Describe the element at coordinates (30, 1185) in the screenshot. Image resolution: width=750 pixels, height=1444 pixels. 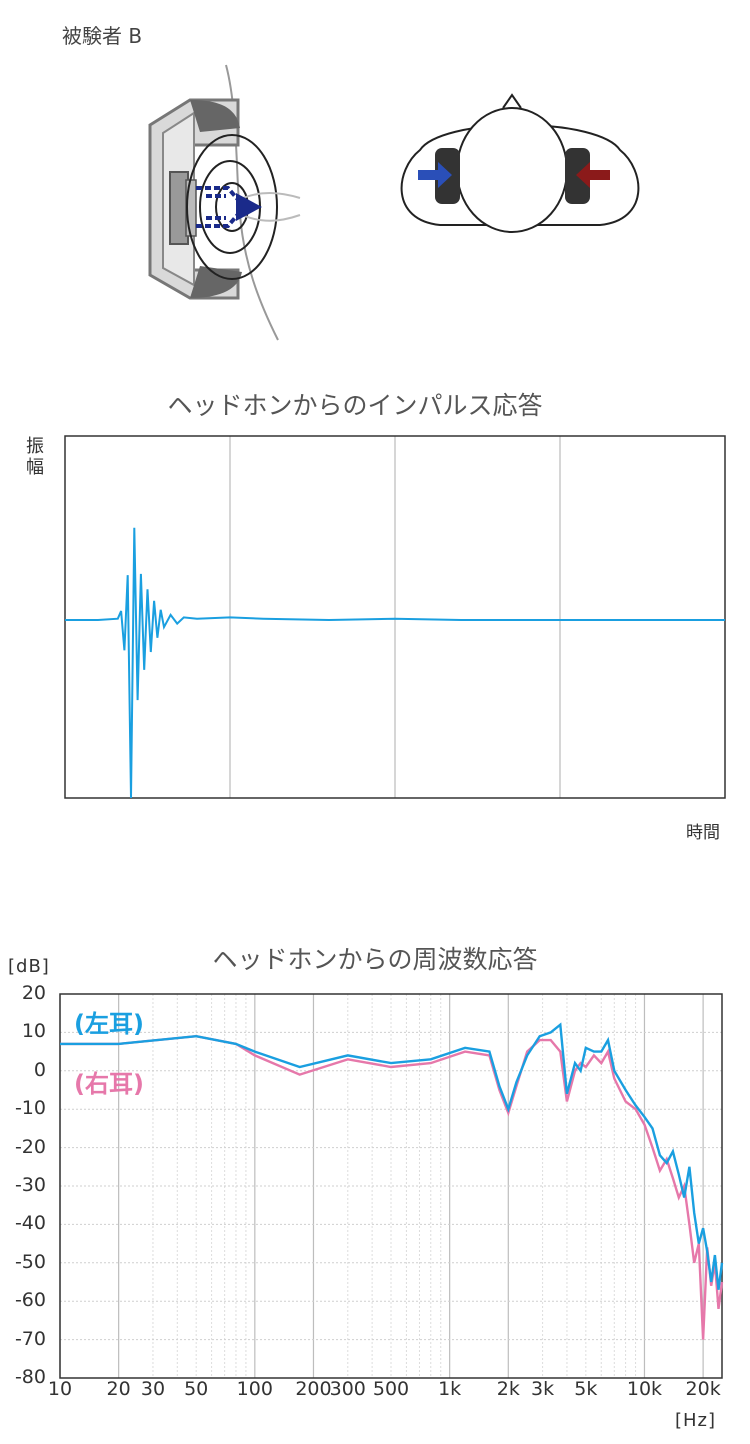
I see `freq-ytick: -30` at that location.